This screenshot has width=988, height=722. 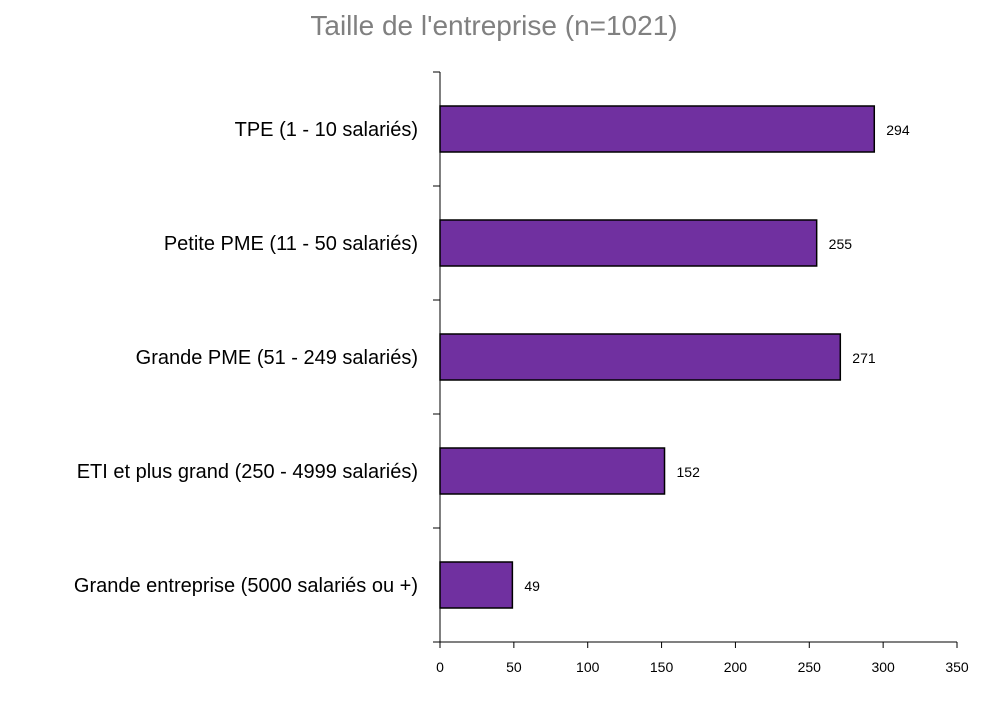 I want to click on x-tick-label: 300, so click(x=883, y=667).